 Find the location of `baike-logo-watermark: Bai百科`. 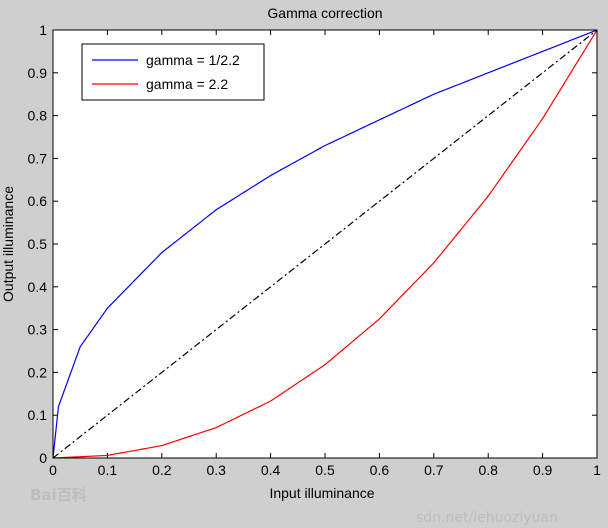

baike-logo-watermark: Bai百科 is located at coordinates (58, 495).